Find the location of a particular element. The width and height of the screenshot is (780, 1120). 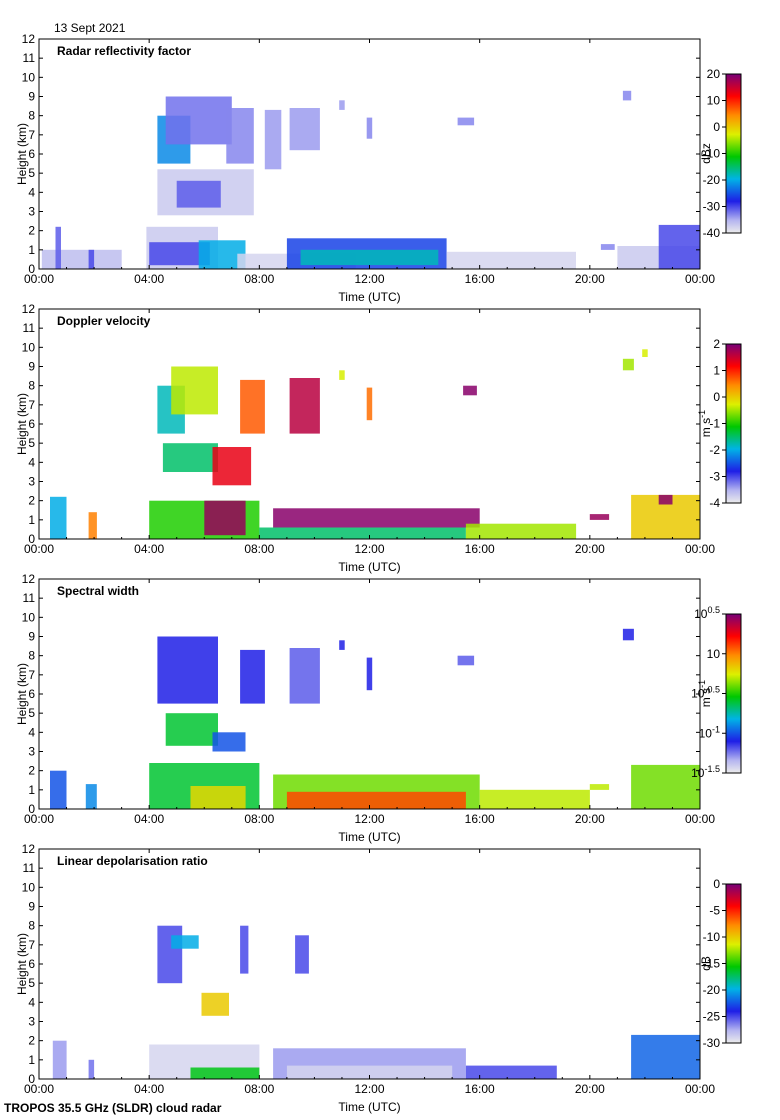

panel-title: Doppler velocity is located at coordinates (104, 321).